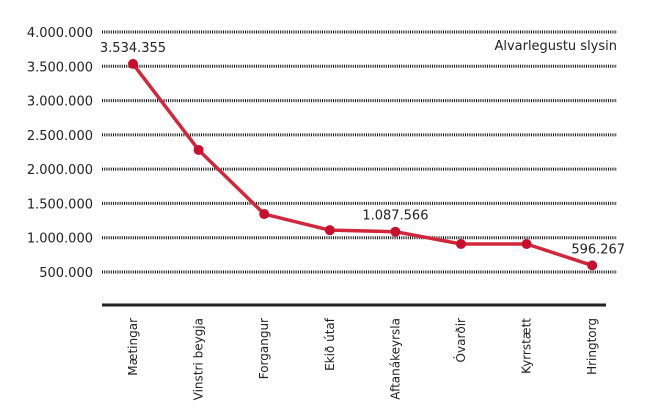  What do you see at coordinates (60, 239) in the screenshot?
I see `y-tick-label: 1.000.000` at bounding box center [60, 239].